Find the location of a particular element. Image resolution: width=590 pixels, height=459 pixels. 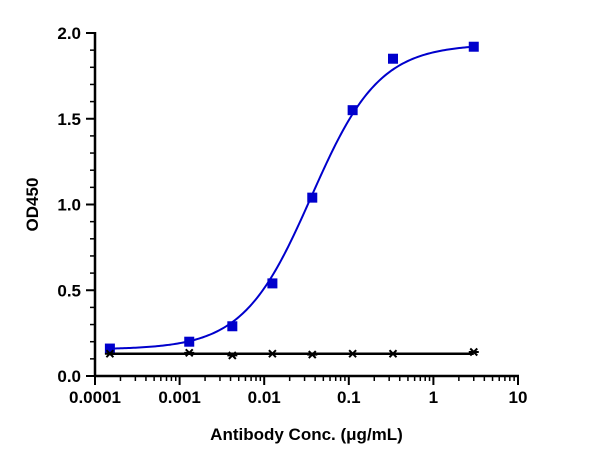

x-tick-label: 1 is located at coordinates (433, 397).